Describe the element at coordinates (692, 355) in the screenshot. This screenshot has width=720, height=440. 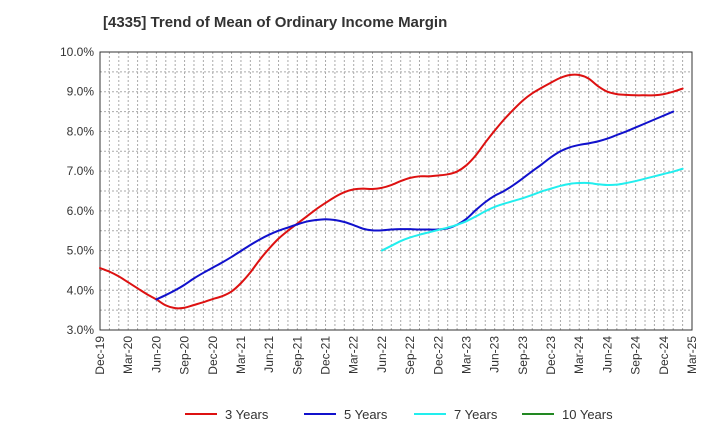
I see `x-tick-label: Mar-25` at that location.